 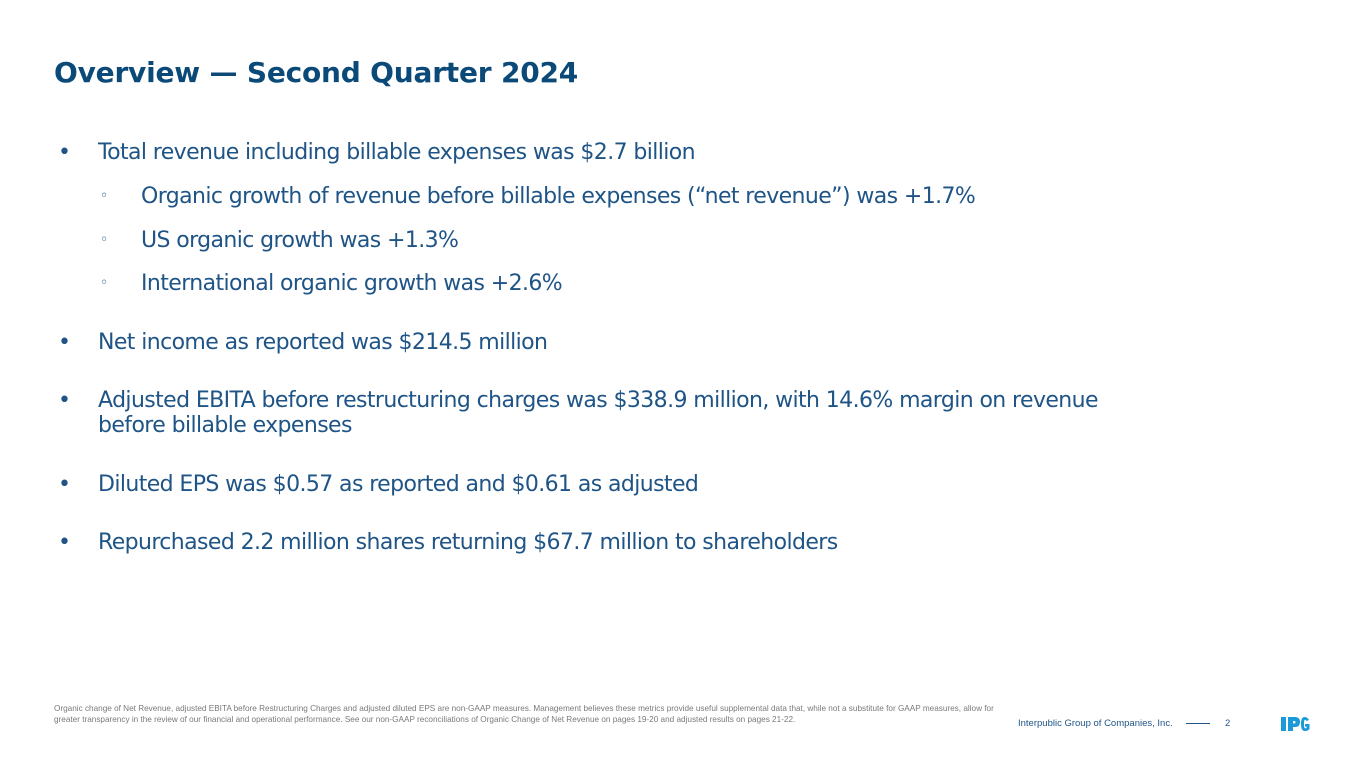 What do you see at coordinates (300, 240) in the screenshot?
I see `subbullet-text: US organic growth was +1.3%` at bounding box center [300, 240].